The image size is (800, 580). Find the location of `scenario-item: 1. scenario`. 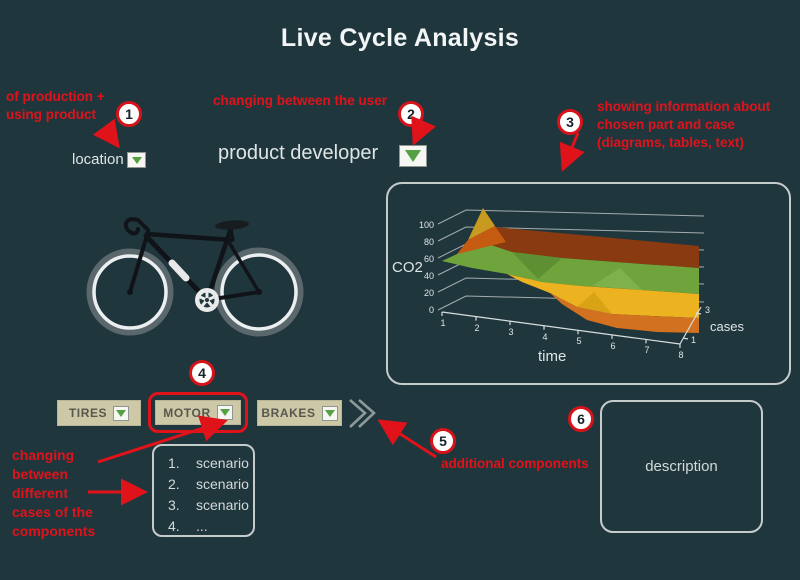

scenario-item: 1. scenario is located at coordinates (208, 463).